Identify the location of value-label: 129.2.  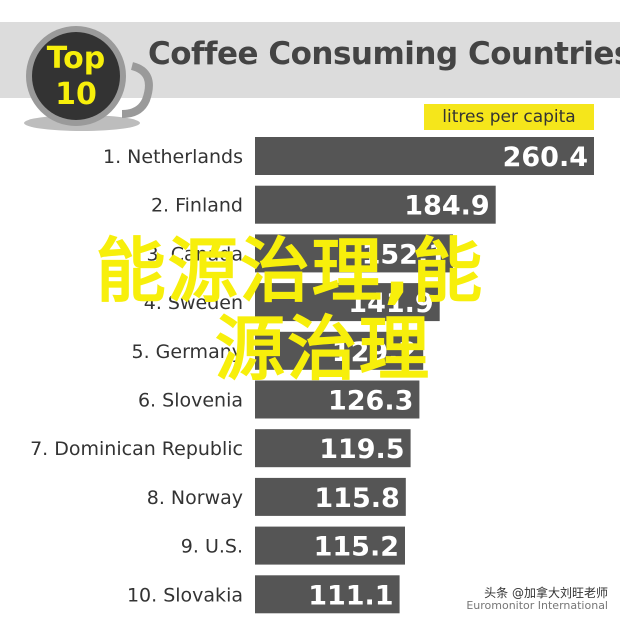
(374, 352).